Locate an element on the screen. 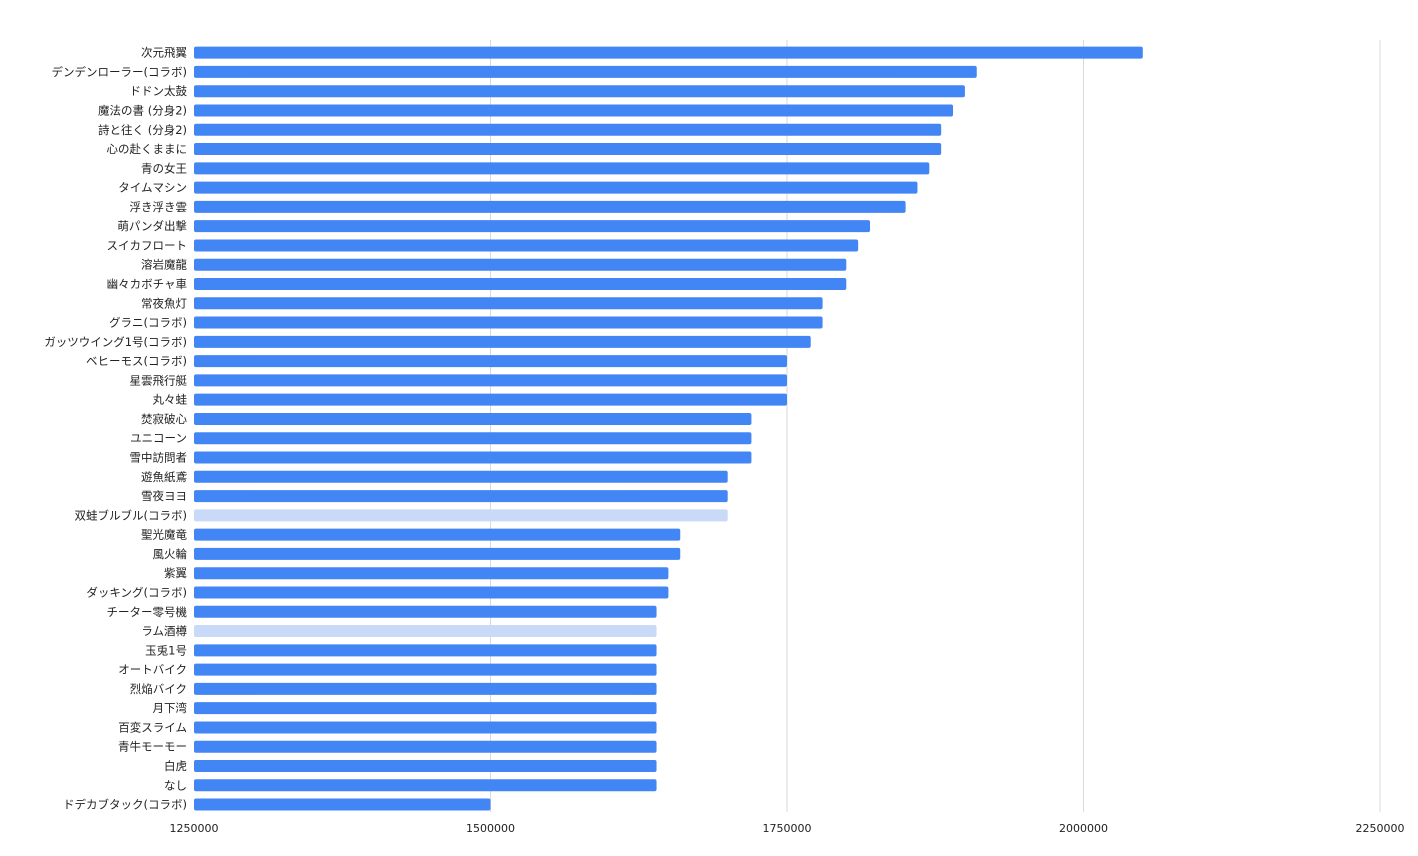  category-label: 溶岩魔龍 is located at coordinates (164, 265).